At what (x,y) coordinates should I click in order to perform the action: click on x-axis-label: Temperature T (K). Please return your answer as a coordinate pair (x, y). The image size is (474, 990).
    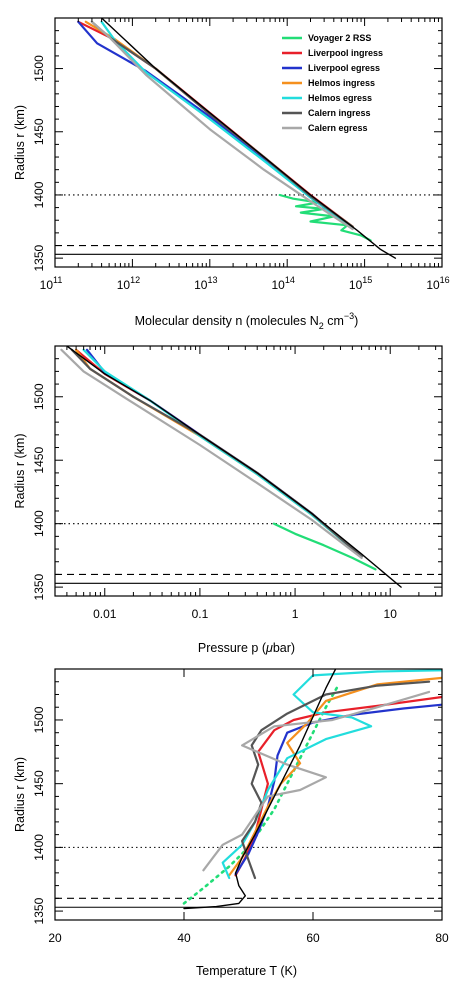
    Looking at the image, I should click on (246, 971).